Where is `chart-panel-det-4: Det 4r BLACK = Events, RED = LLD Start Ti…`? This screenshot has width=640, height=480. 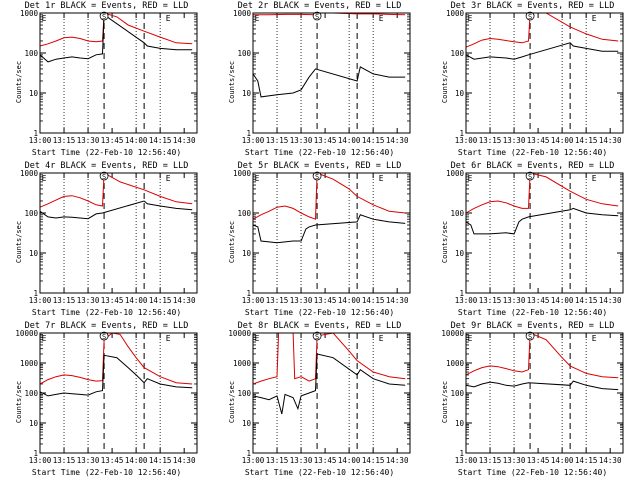 chart-panel-det-4: Det 4r BLACK = Events, RED = LLD Start Ti… is located at coordinates (106, 240).